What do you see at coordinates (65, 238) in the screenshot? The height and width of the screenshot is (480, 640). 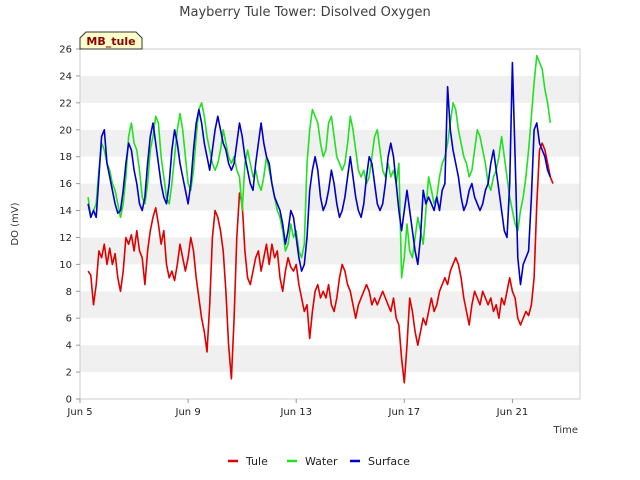 I see `y-tick-label: 12` at bounding box center [65, 238].